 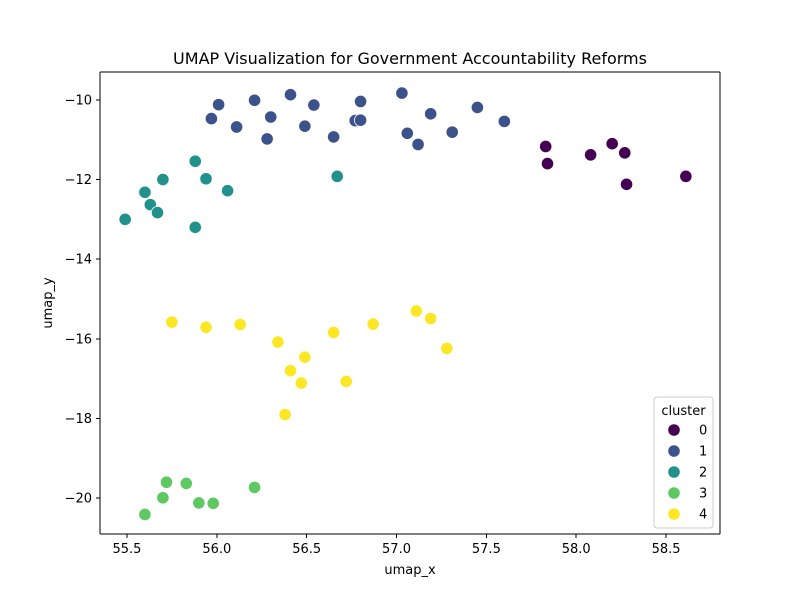 What do you see at coordinates (216, 549) in the screenshot?
I see `x-tick-label: 56.0` at bounding box center [216, 549].